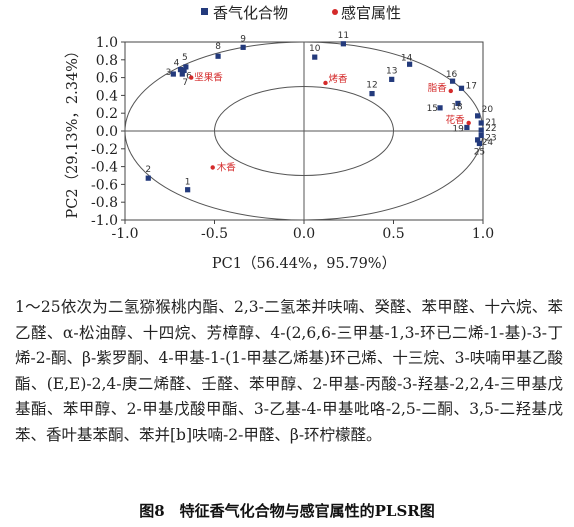 The image size is (574, 527). What do you see at coordinates (301, 13) in the screenshot?
I see `chart-legend: 香气化合物 感官属性` at bounding box center [301, 13].